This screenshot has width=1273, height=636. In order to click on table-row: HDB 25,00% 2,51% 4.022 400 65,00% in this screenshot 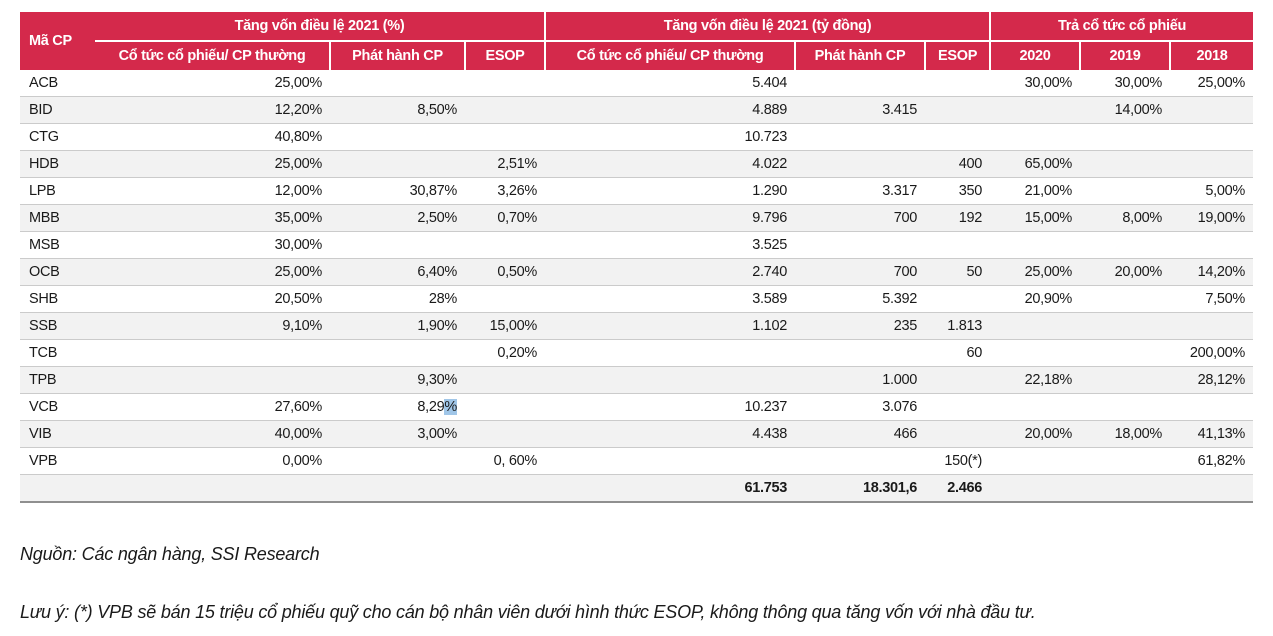, I will do `click(637, 164)`.